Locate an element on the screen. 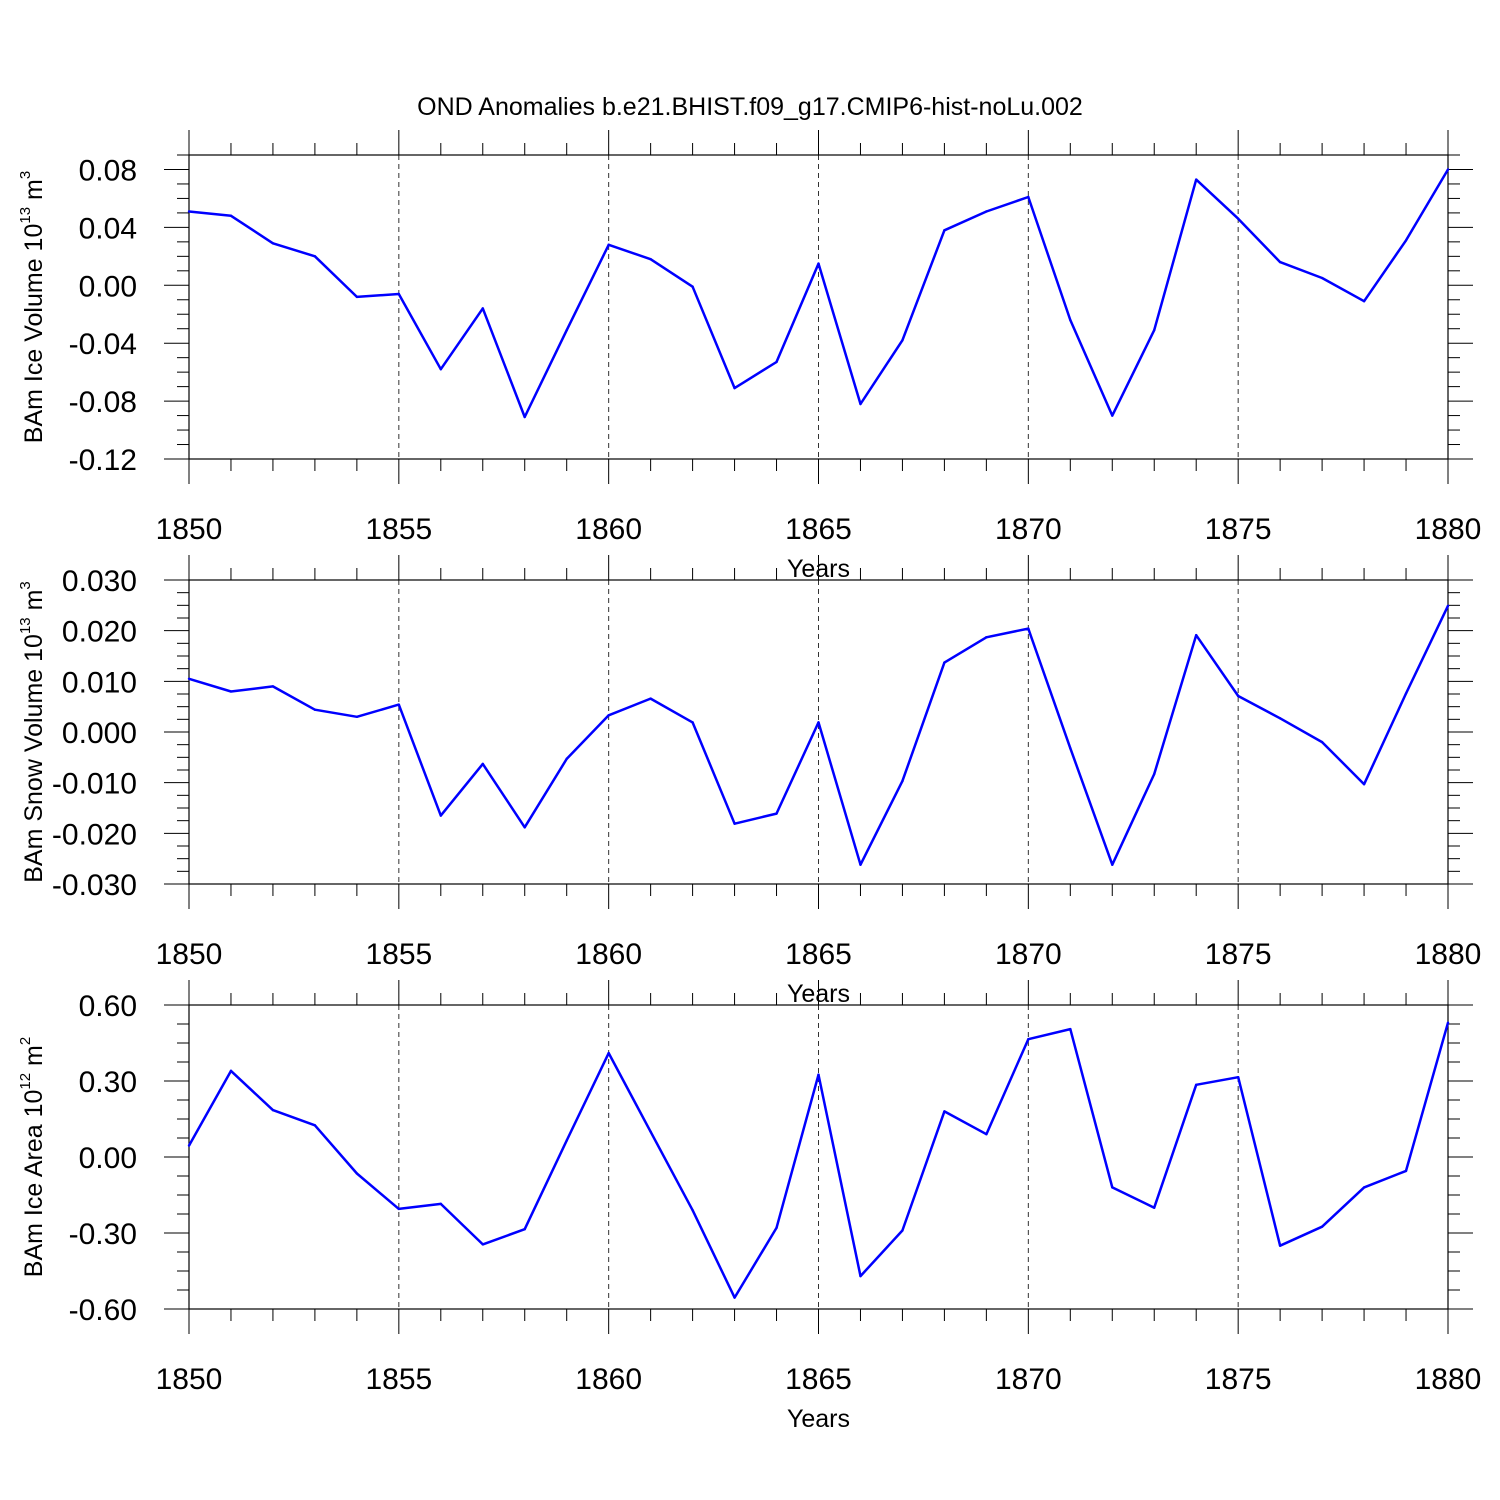  y-tick-label: -0.020 is located at coordinates (94, 834).